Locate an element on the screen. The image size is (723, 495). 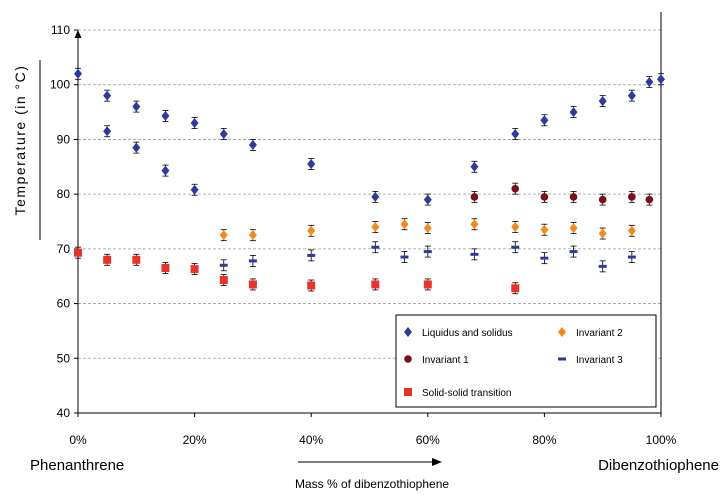
y-tick-label: 40 is located at coordinates (64, 413).